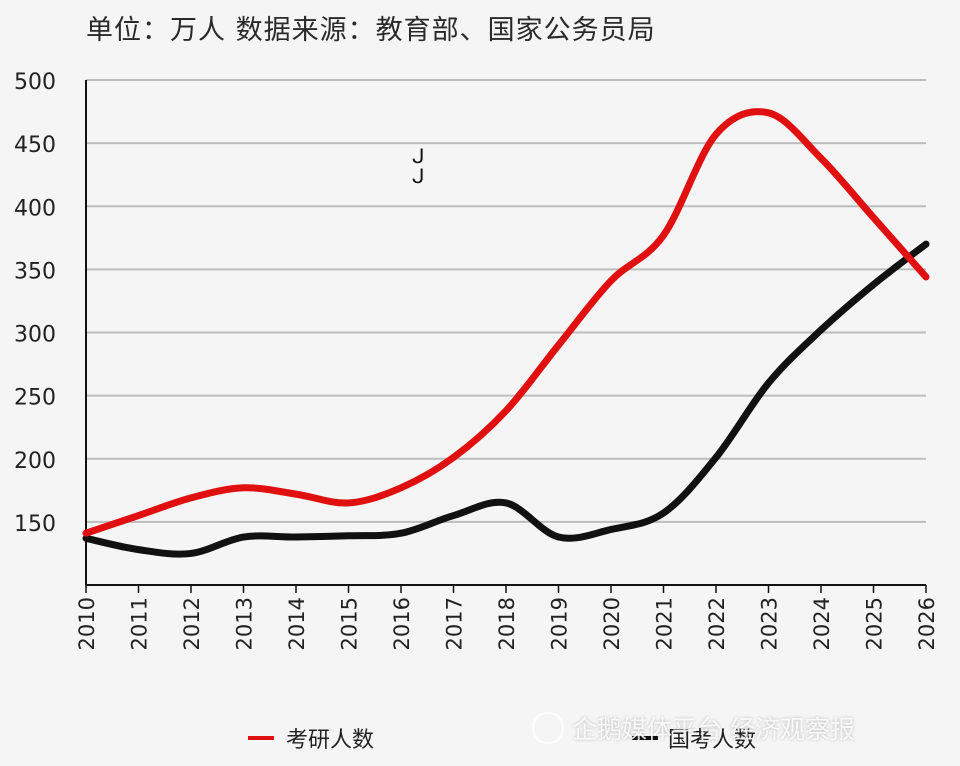 Image resolution: width=960 pixels, height=766 pixels. What do you see at coordinates (35, 398) in the screenshot?
I see `y-tick-label: 250` at bounding box center [35, 398].